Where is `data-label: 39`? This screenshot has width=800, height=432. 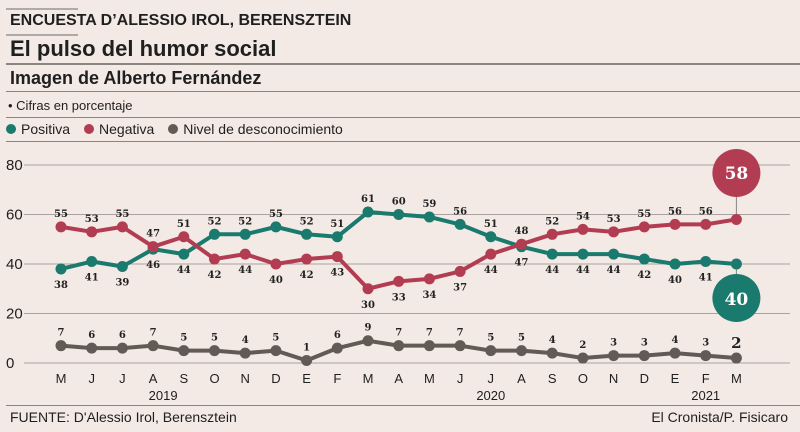 data-label: 39 is located at coordinates (122, 282).